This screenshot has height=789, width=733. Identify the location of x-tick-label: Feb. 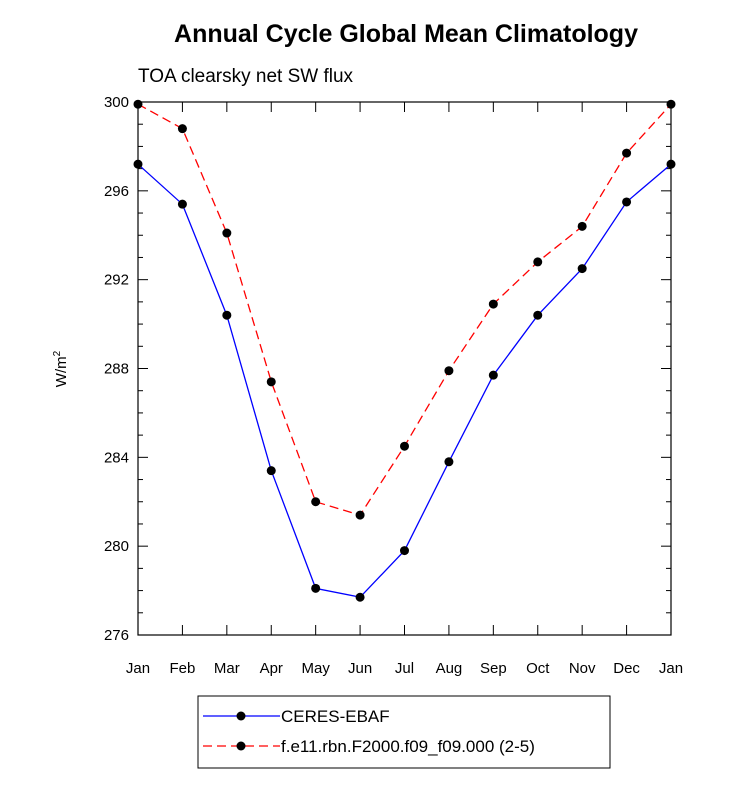
(182, 668).